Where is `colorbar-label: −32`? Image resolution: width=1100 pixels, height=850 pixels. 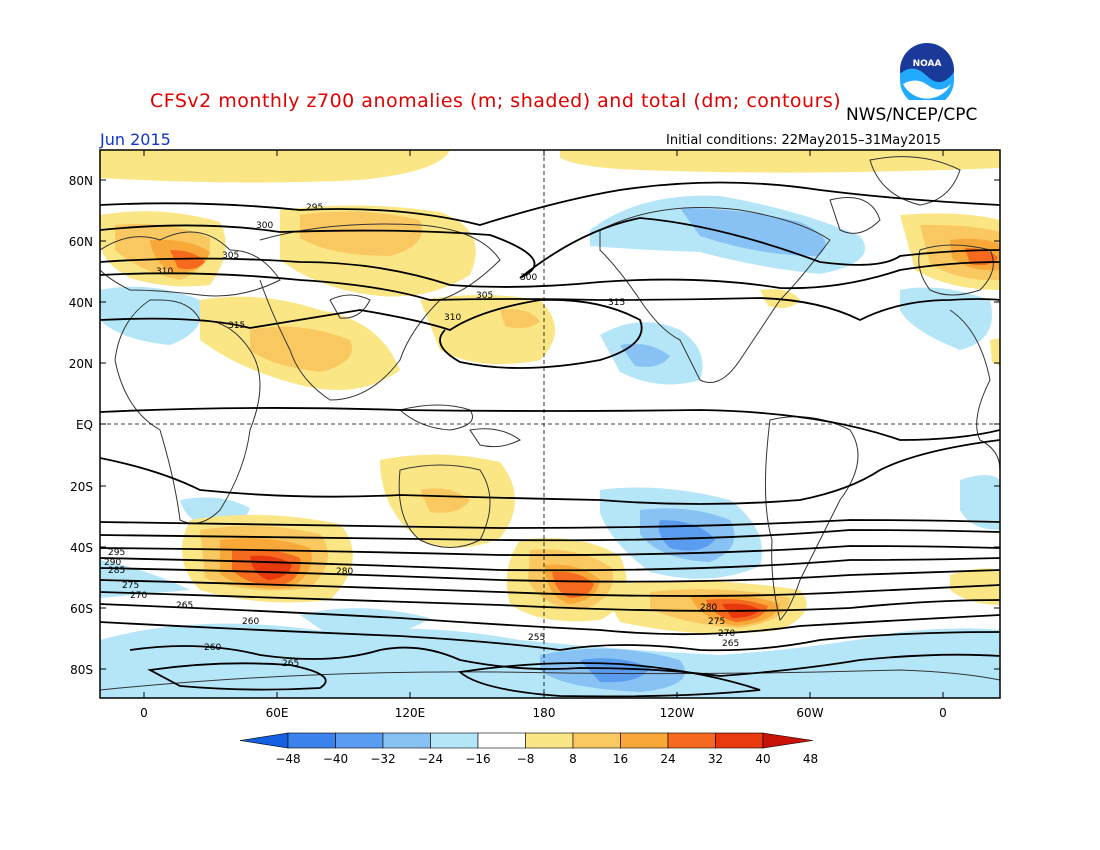 colorbar-label: −32 is located at coordinates (382, 759).